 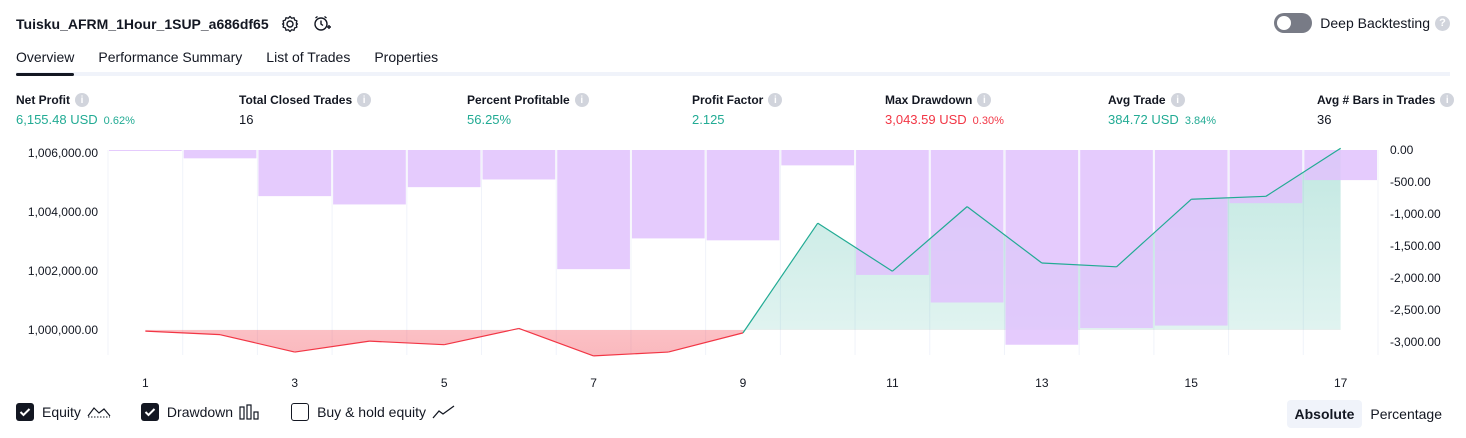 I want to click on metric-value: 3,043.59 USD, so click(x=926, y=119).